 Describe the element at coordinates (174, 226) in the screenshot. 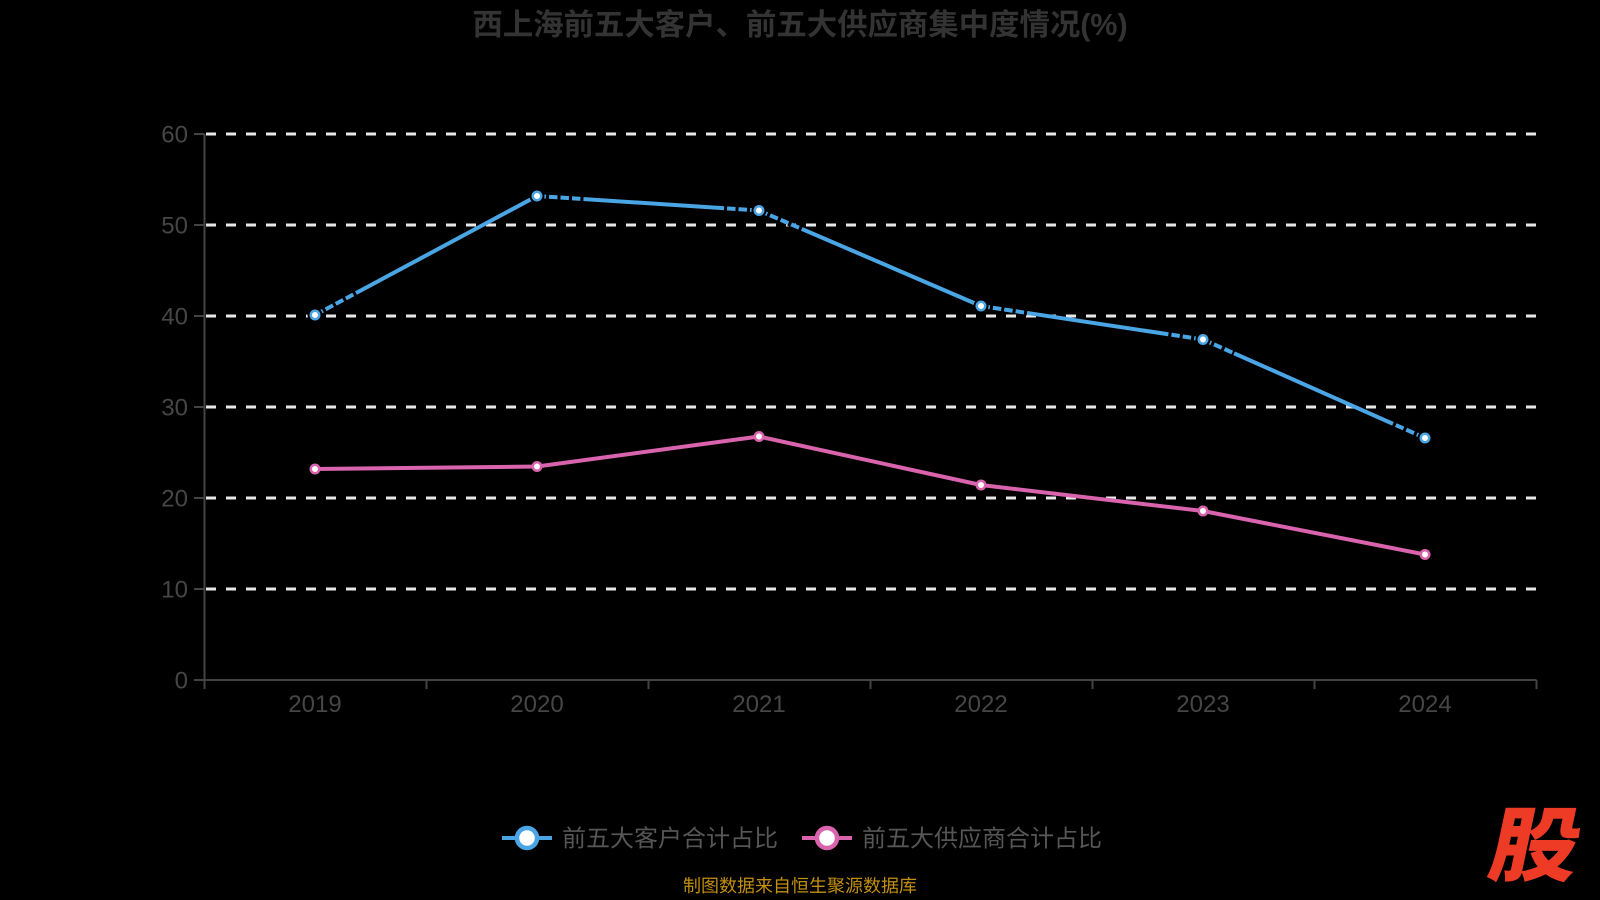

I see `svg-text: 50` at that location.